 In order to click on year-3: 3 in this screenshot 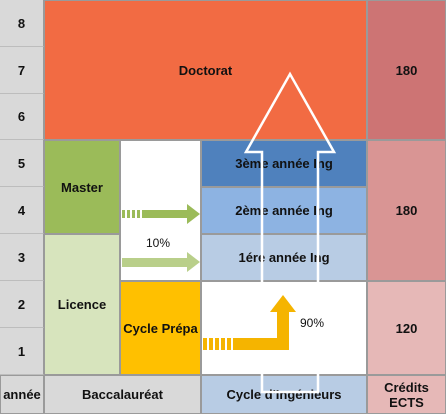, I will do `click(22, 257)`.